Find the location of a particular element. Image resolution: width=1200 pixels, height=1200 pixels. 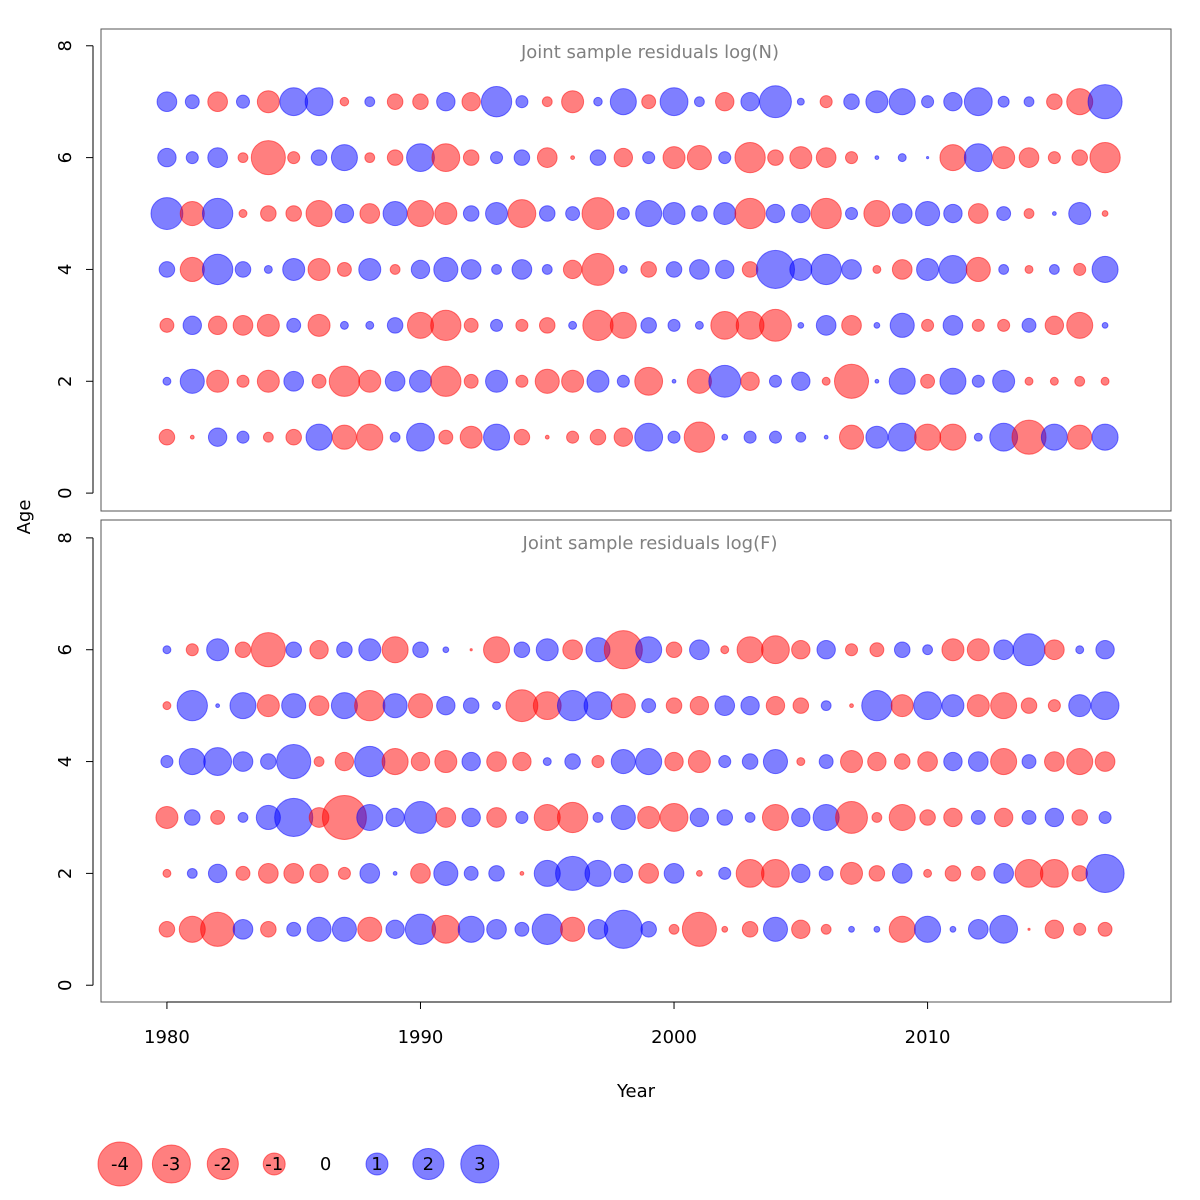

legend-label: 2 is located at coordinates (428, 1164).